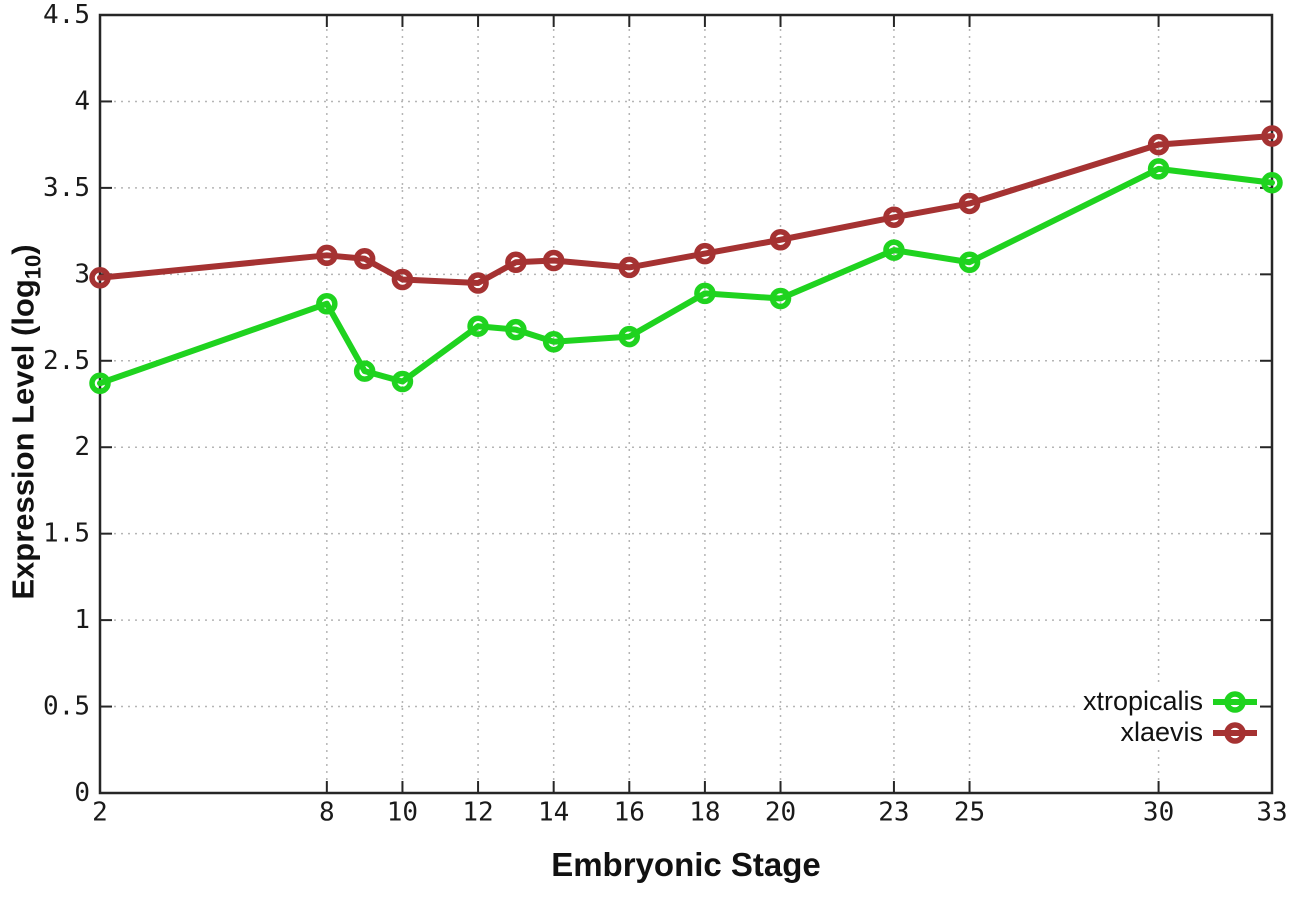 The width and height of the screenshot is (1296, 907). Describe the element at coordinates (82, 101) in the screenshot. I see `y-tick-label: 4` at that location.